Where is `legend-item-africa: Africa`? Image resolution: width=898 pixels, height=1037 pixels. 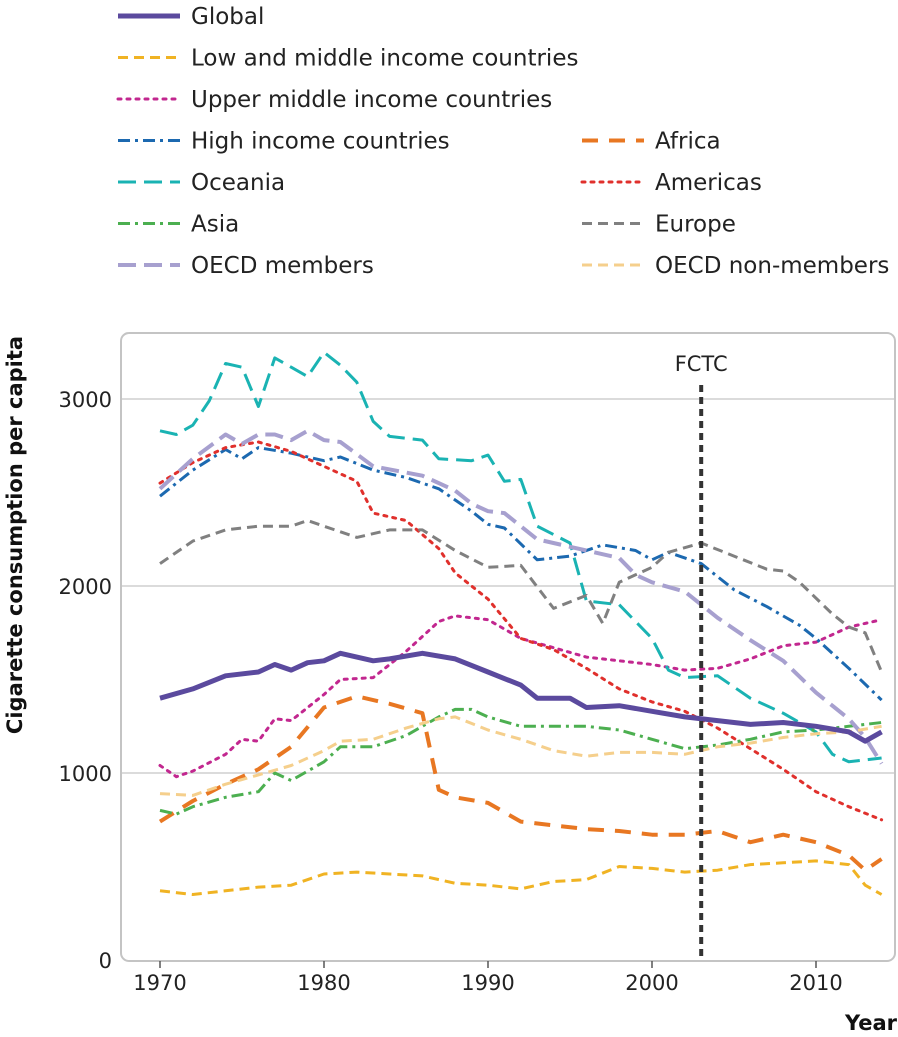 legend-item-africa: Africa is located at coordinates (651, 142).